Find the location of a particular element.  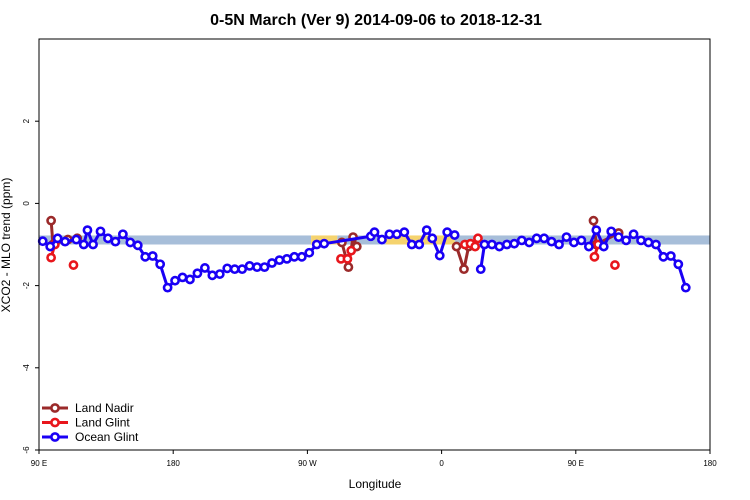

legend-label-land-nadir: Land Nadir is located at coordinates (104, 408).